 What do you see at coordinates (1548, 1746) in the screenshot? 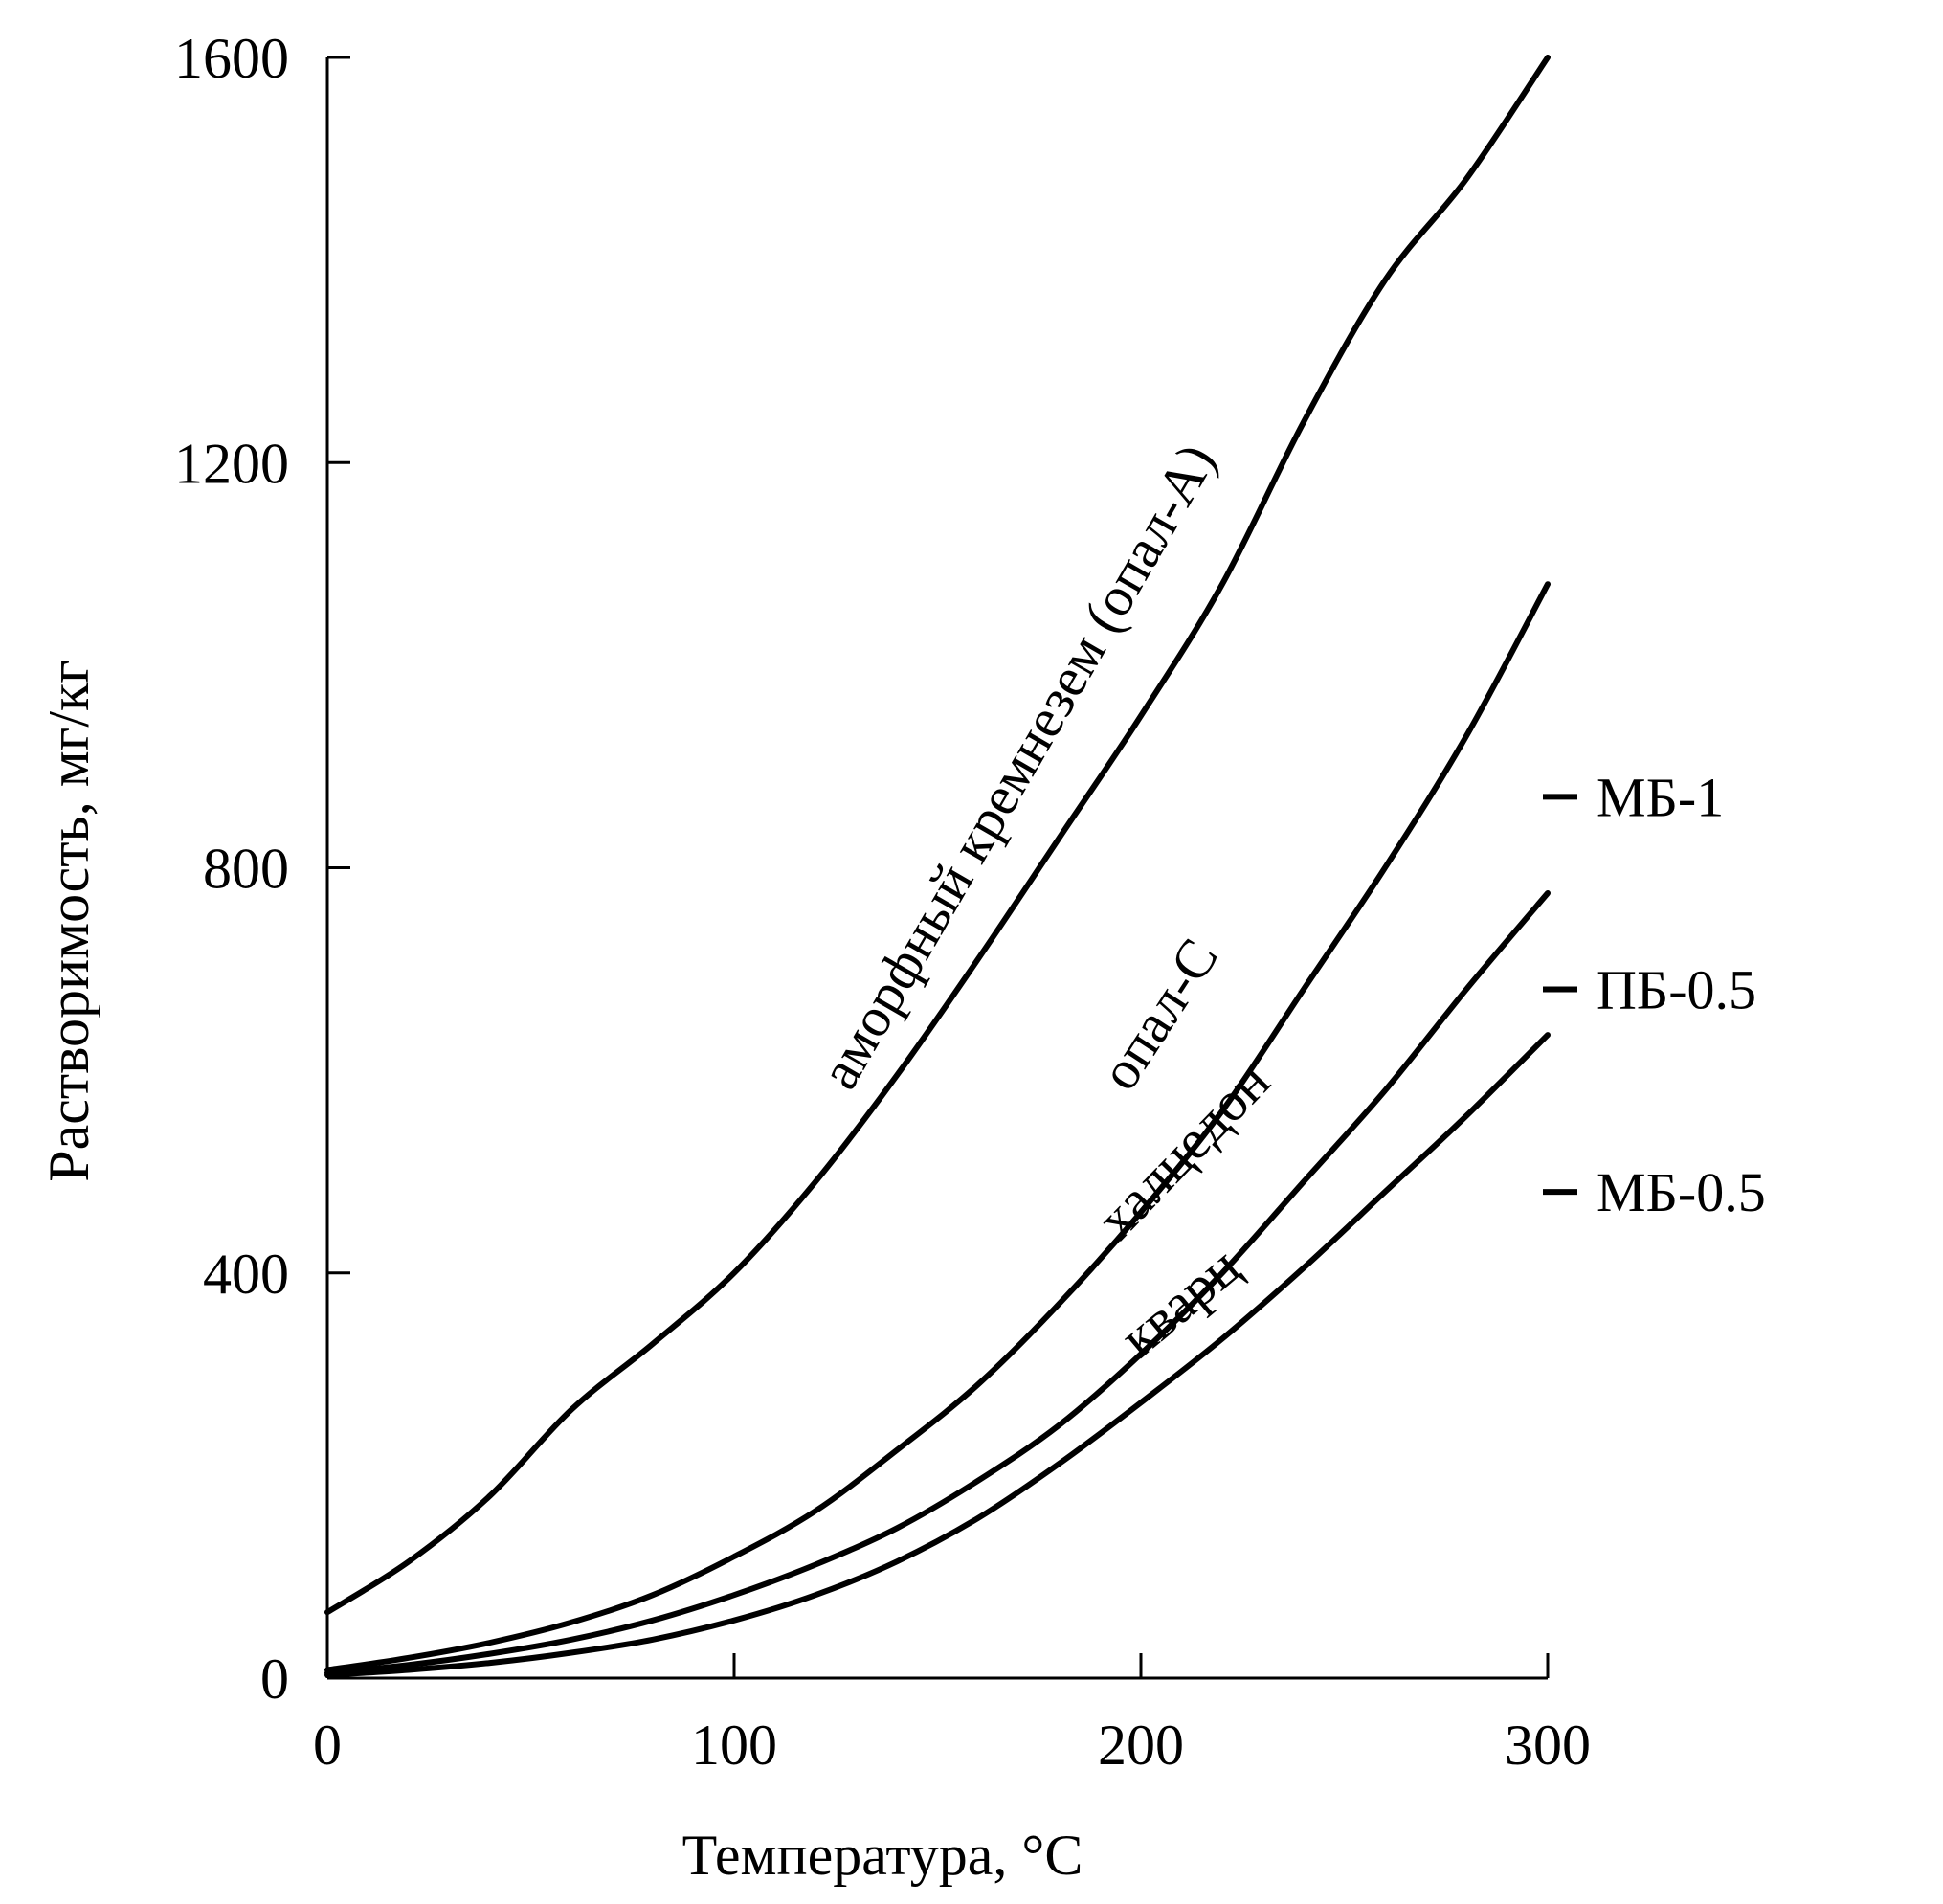
I see `x-tick-label: 300` at bounding box center [1548, 1746].